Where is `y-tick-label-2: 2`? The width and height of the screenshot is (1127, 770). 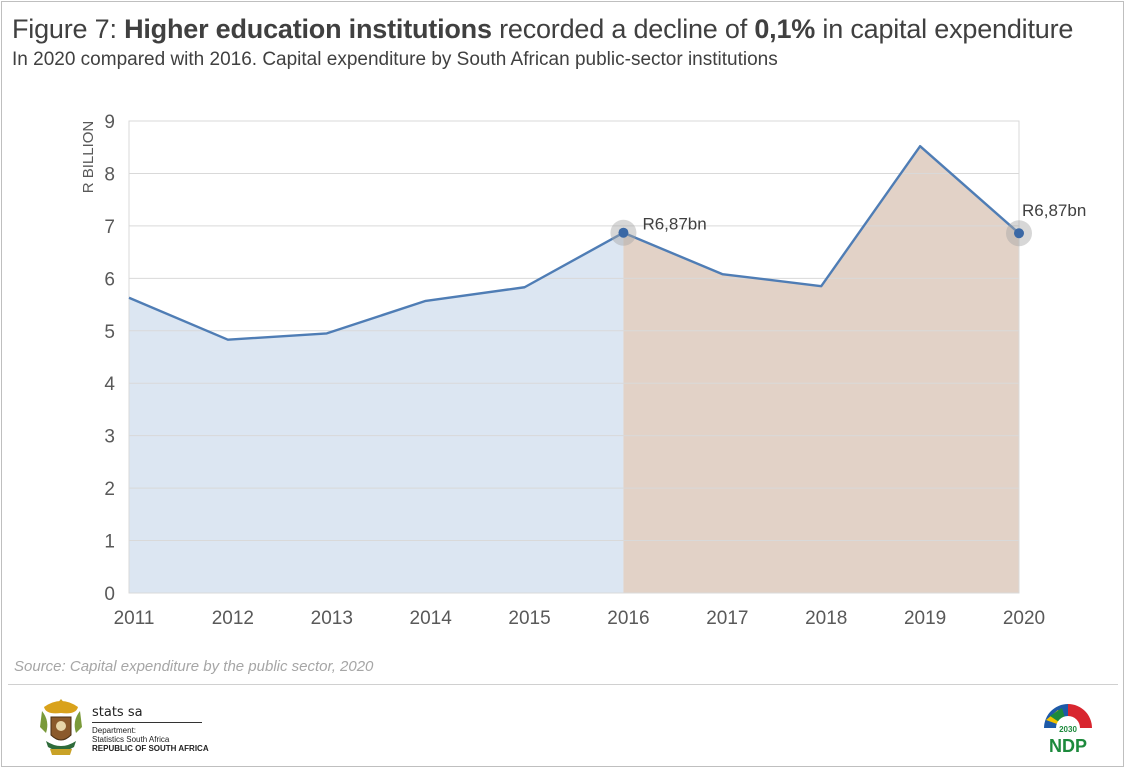
y-tick-label-2: 2 is located at coordinates (109, 489).